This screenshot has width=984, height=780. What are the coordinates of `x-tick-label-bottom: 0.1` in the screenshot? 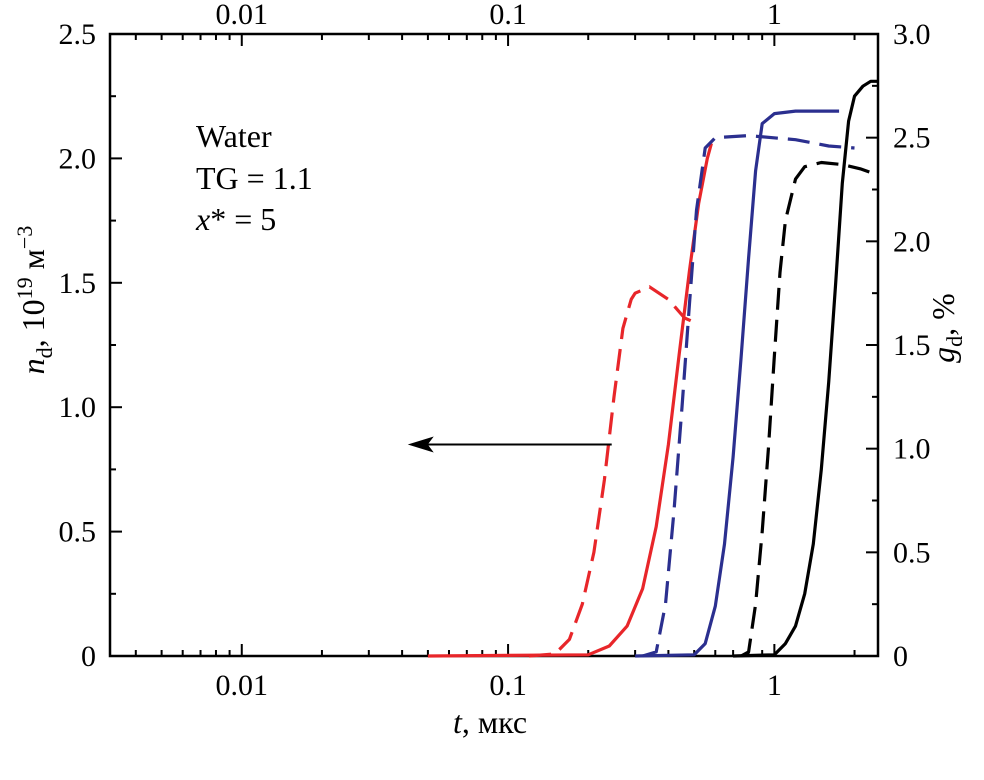 It's located at (508, 685).